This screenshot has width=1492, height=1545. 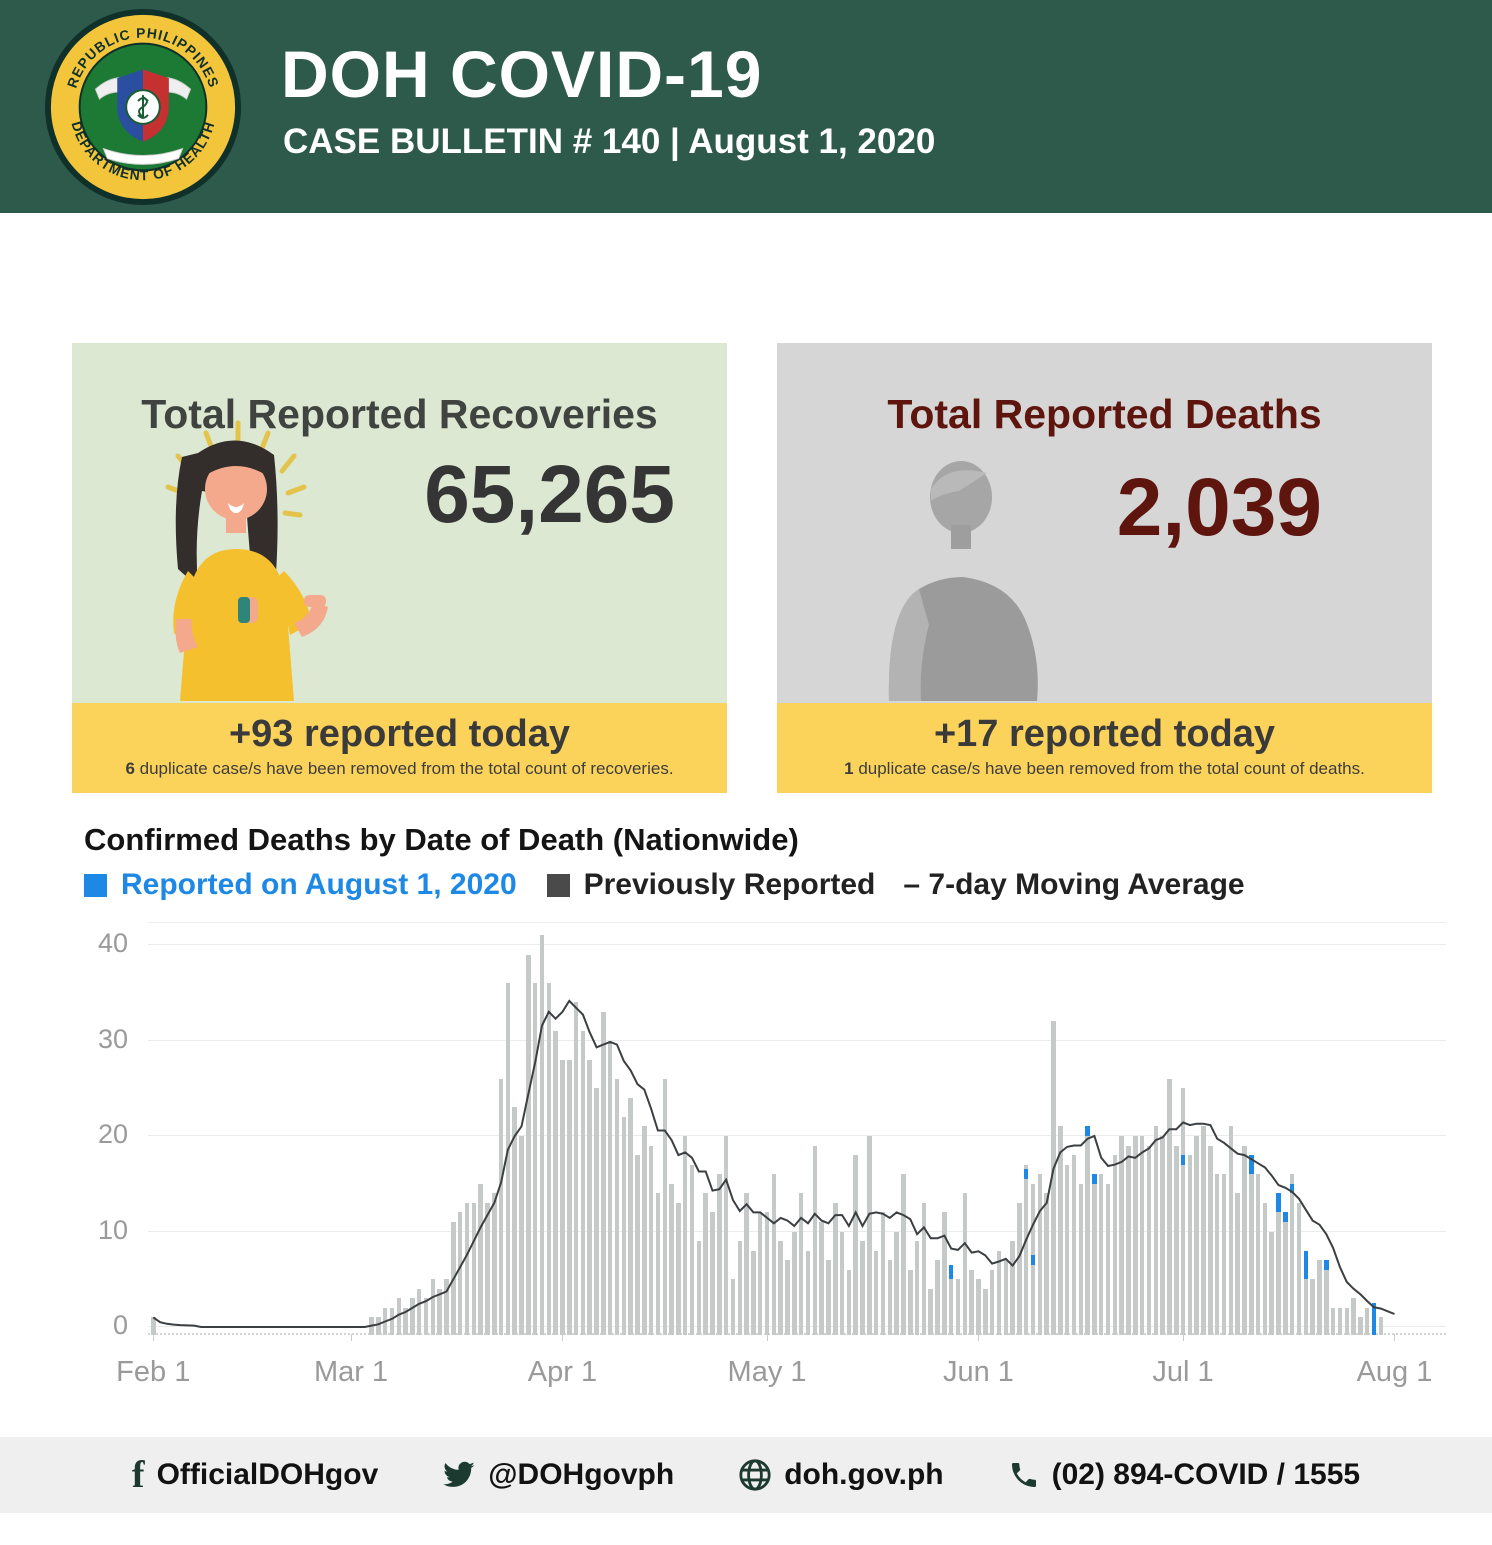 I want to click on footer-hotline: (02) 894-COVID / 1555, so click(x=1184, y=1475).